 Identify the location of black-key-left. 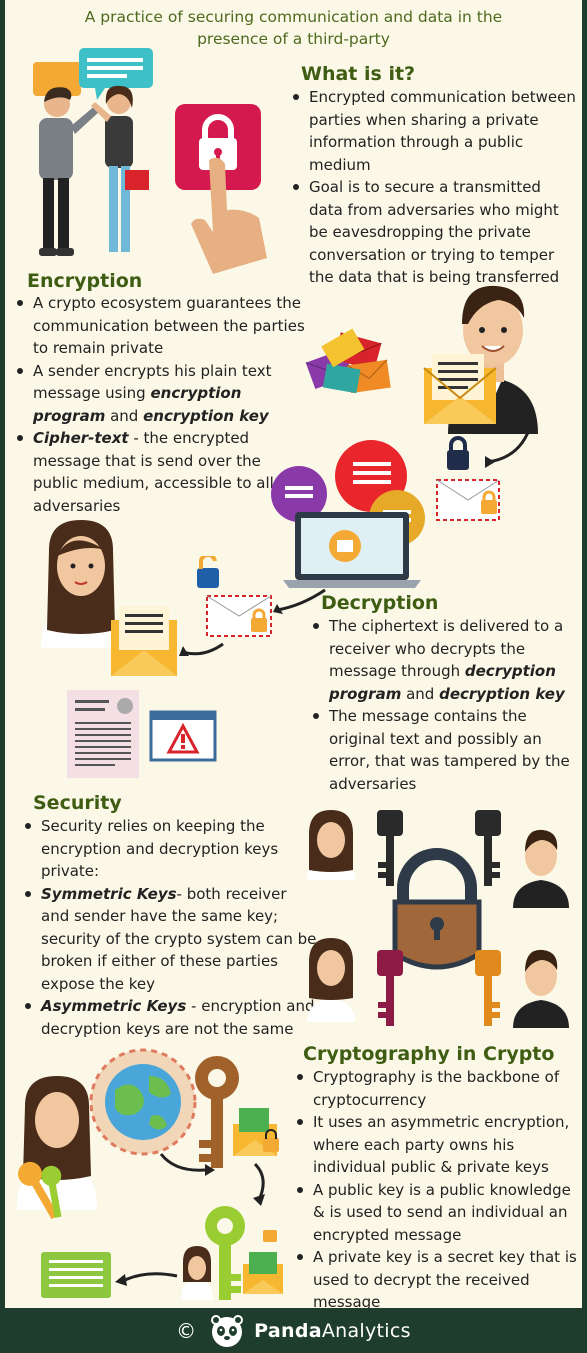
(390, 848).